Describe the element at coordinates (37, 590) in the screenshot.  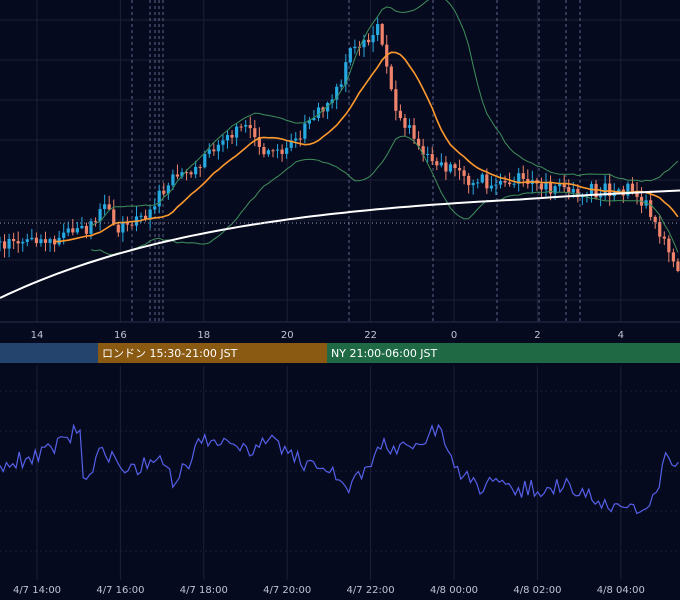
I see `osc-x-tick-label: 4/7 14:00` at that location.